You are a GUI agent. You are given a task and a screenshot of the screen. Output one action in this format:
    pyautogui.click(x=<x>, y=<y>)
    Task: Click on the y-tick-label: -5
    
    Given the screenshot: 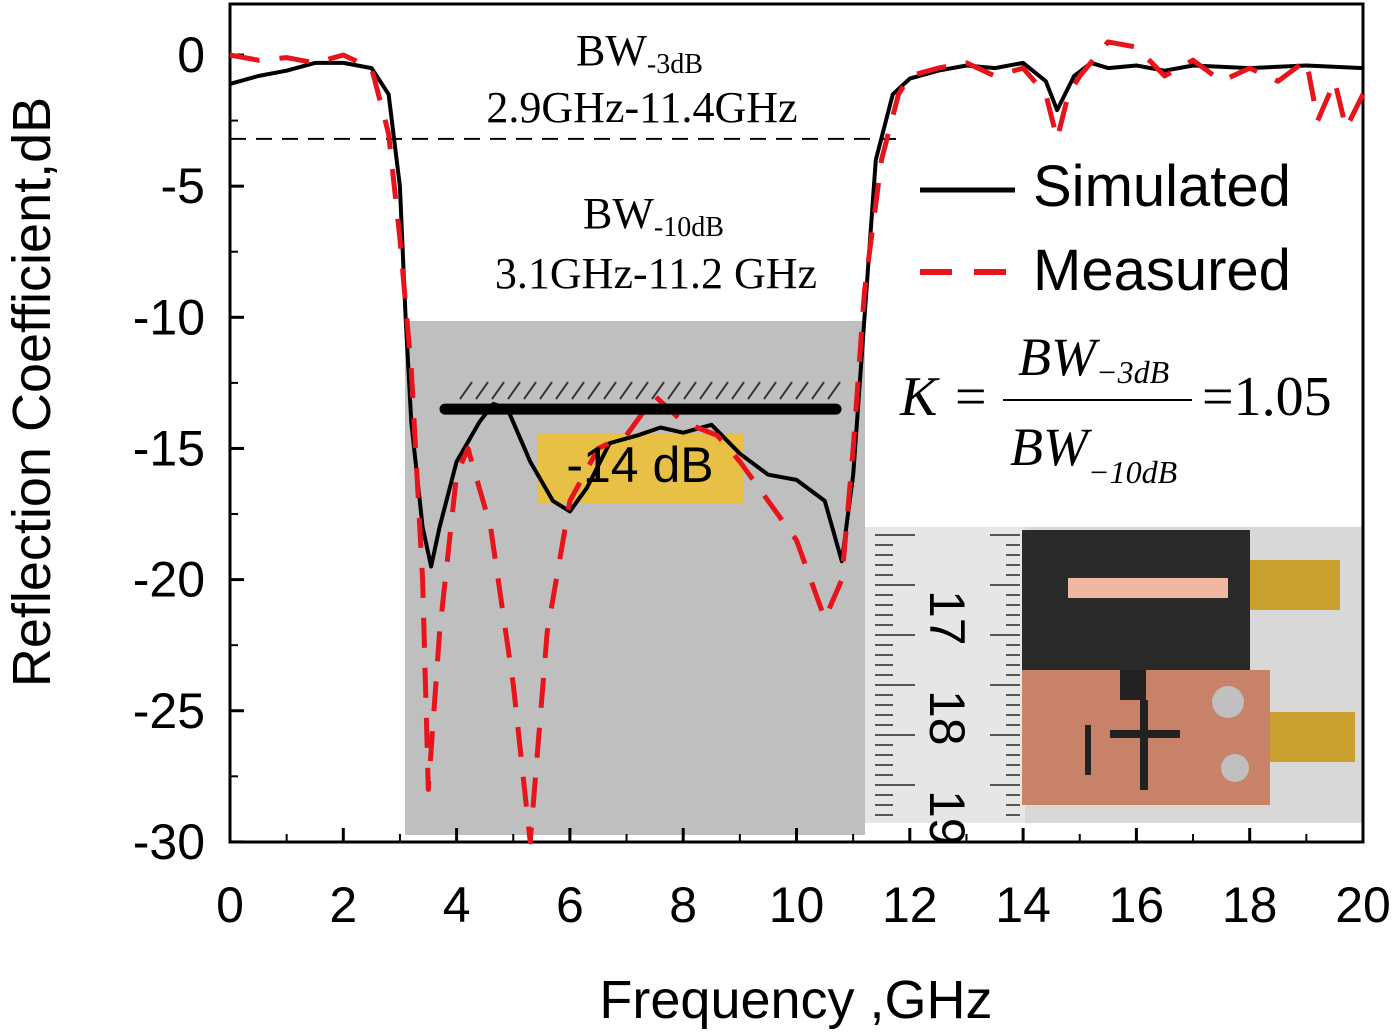 What is the action you would take?
    pyautogui.click(x=183, y=186)
    